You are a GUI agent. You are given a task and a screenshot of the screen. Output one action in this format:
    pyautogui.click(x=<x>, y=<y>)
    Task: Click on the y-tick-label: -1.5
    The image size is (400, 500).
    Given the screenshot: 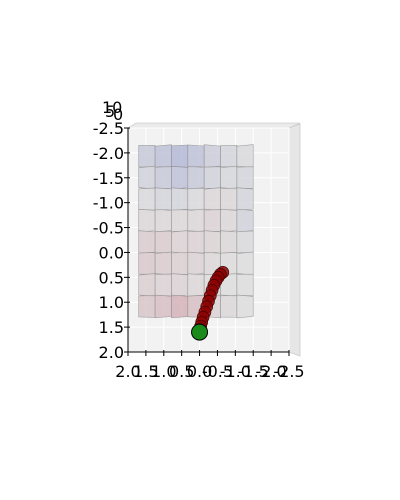 What is the action you would take?
    pyautogui.click(x=108, y=178)
    